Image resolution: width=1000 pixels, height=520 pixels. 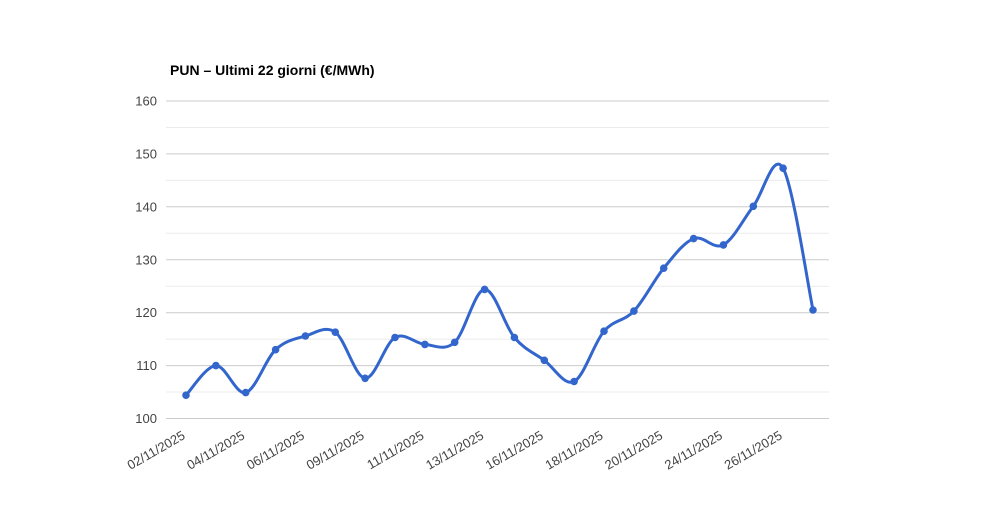 I want to click on x-axis-label: 24/11/2025, so click(x=693, y=450).